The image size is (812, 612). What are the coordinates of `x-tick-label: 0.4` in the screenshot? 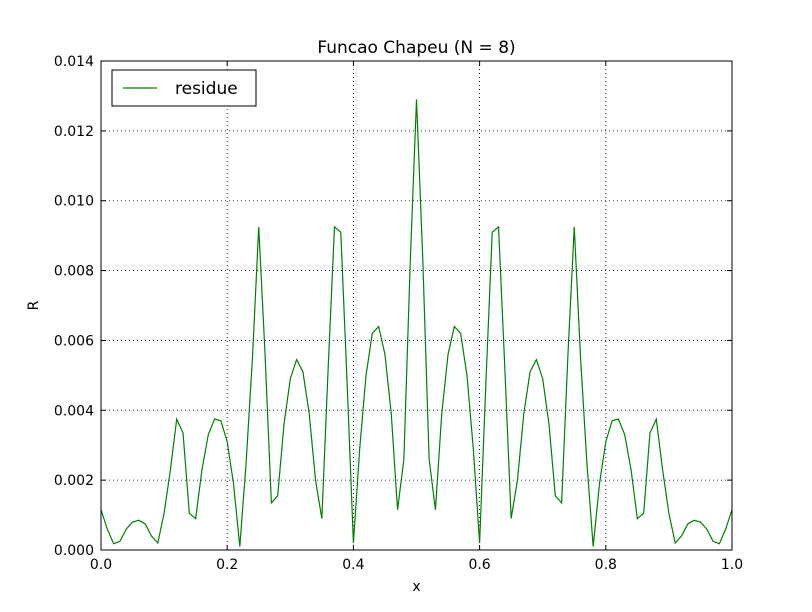 It's located at (353, 565).